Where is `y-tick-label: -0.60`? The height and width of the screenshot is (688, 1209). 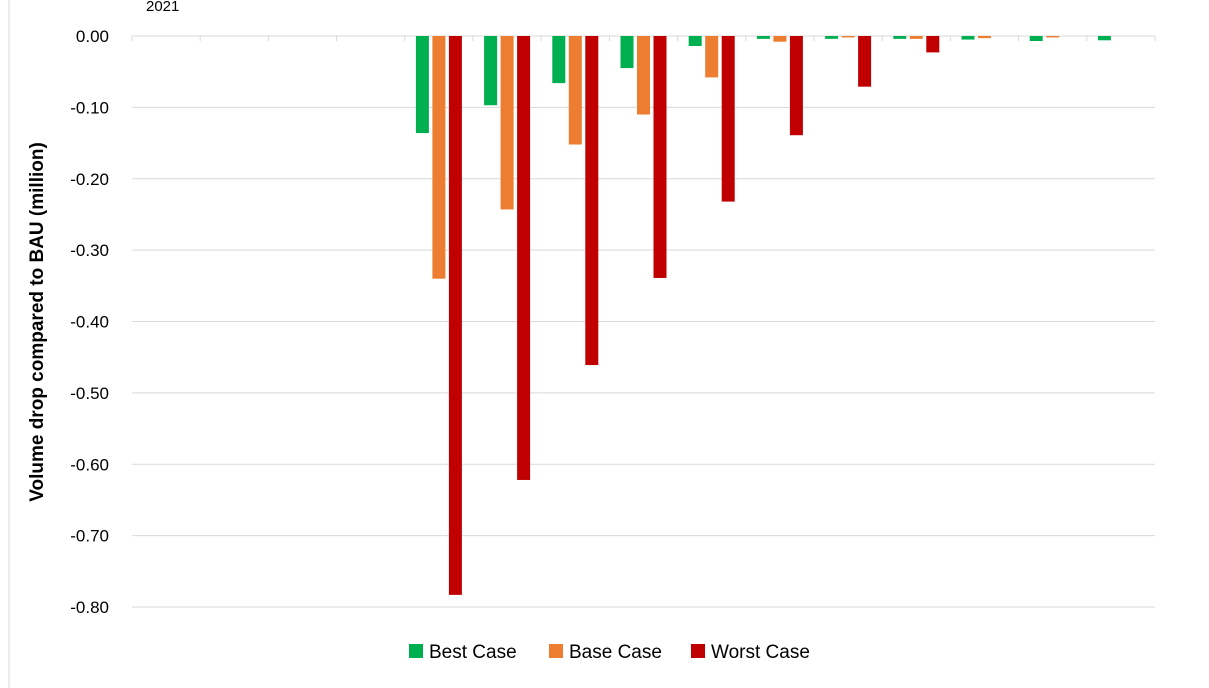 y-tick-label: -0.60 is located at coordinates (89, 464).